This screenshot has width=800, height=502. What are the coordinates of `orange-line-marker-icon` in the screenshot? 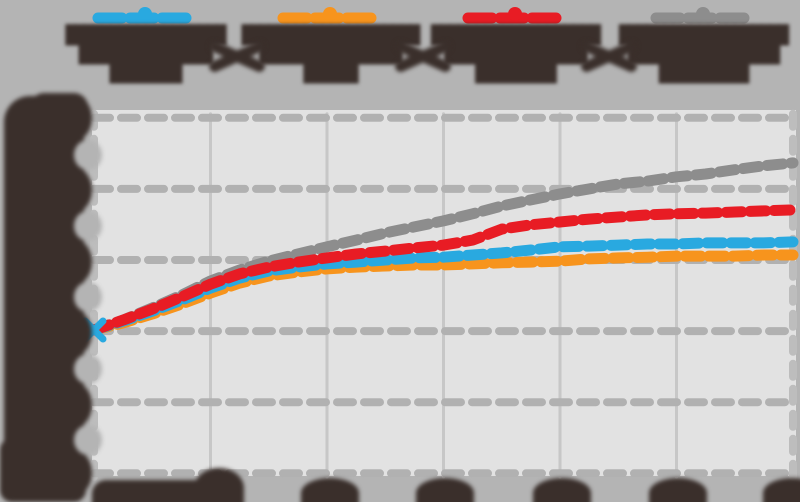 It's located at (330, 15).